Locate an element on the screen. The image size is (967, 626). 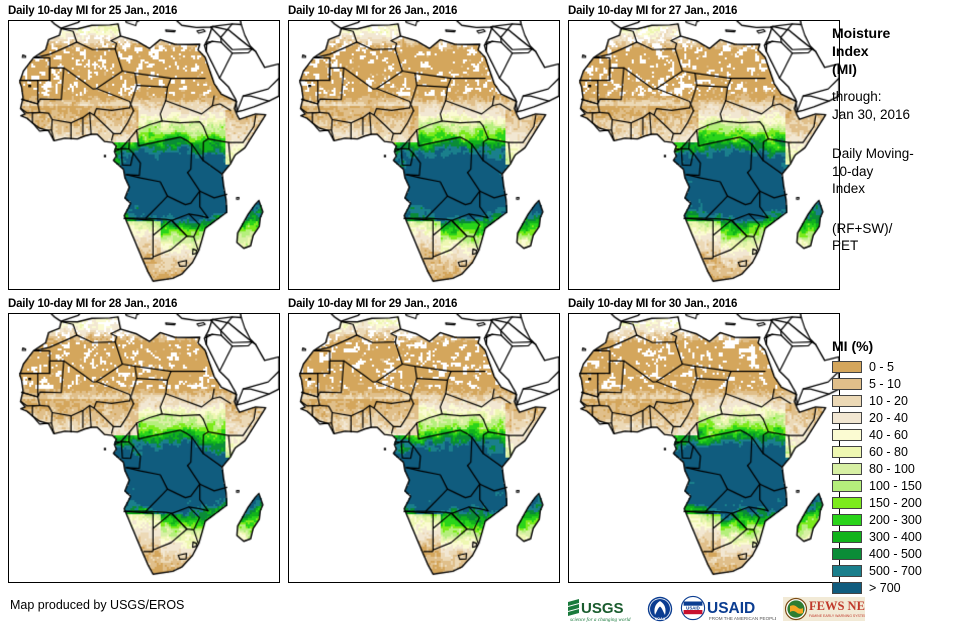
legend-row: 400 - 500 is located at coordinates (898, 553).